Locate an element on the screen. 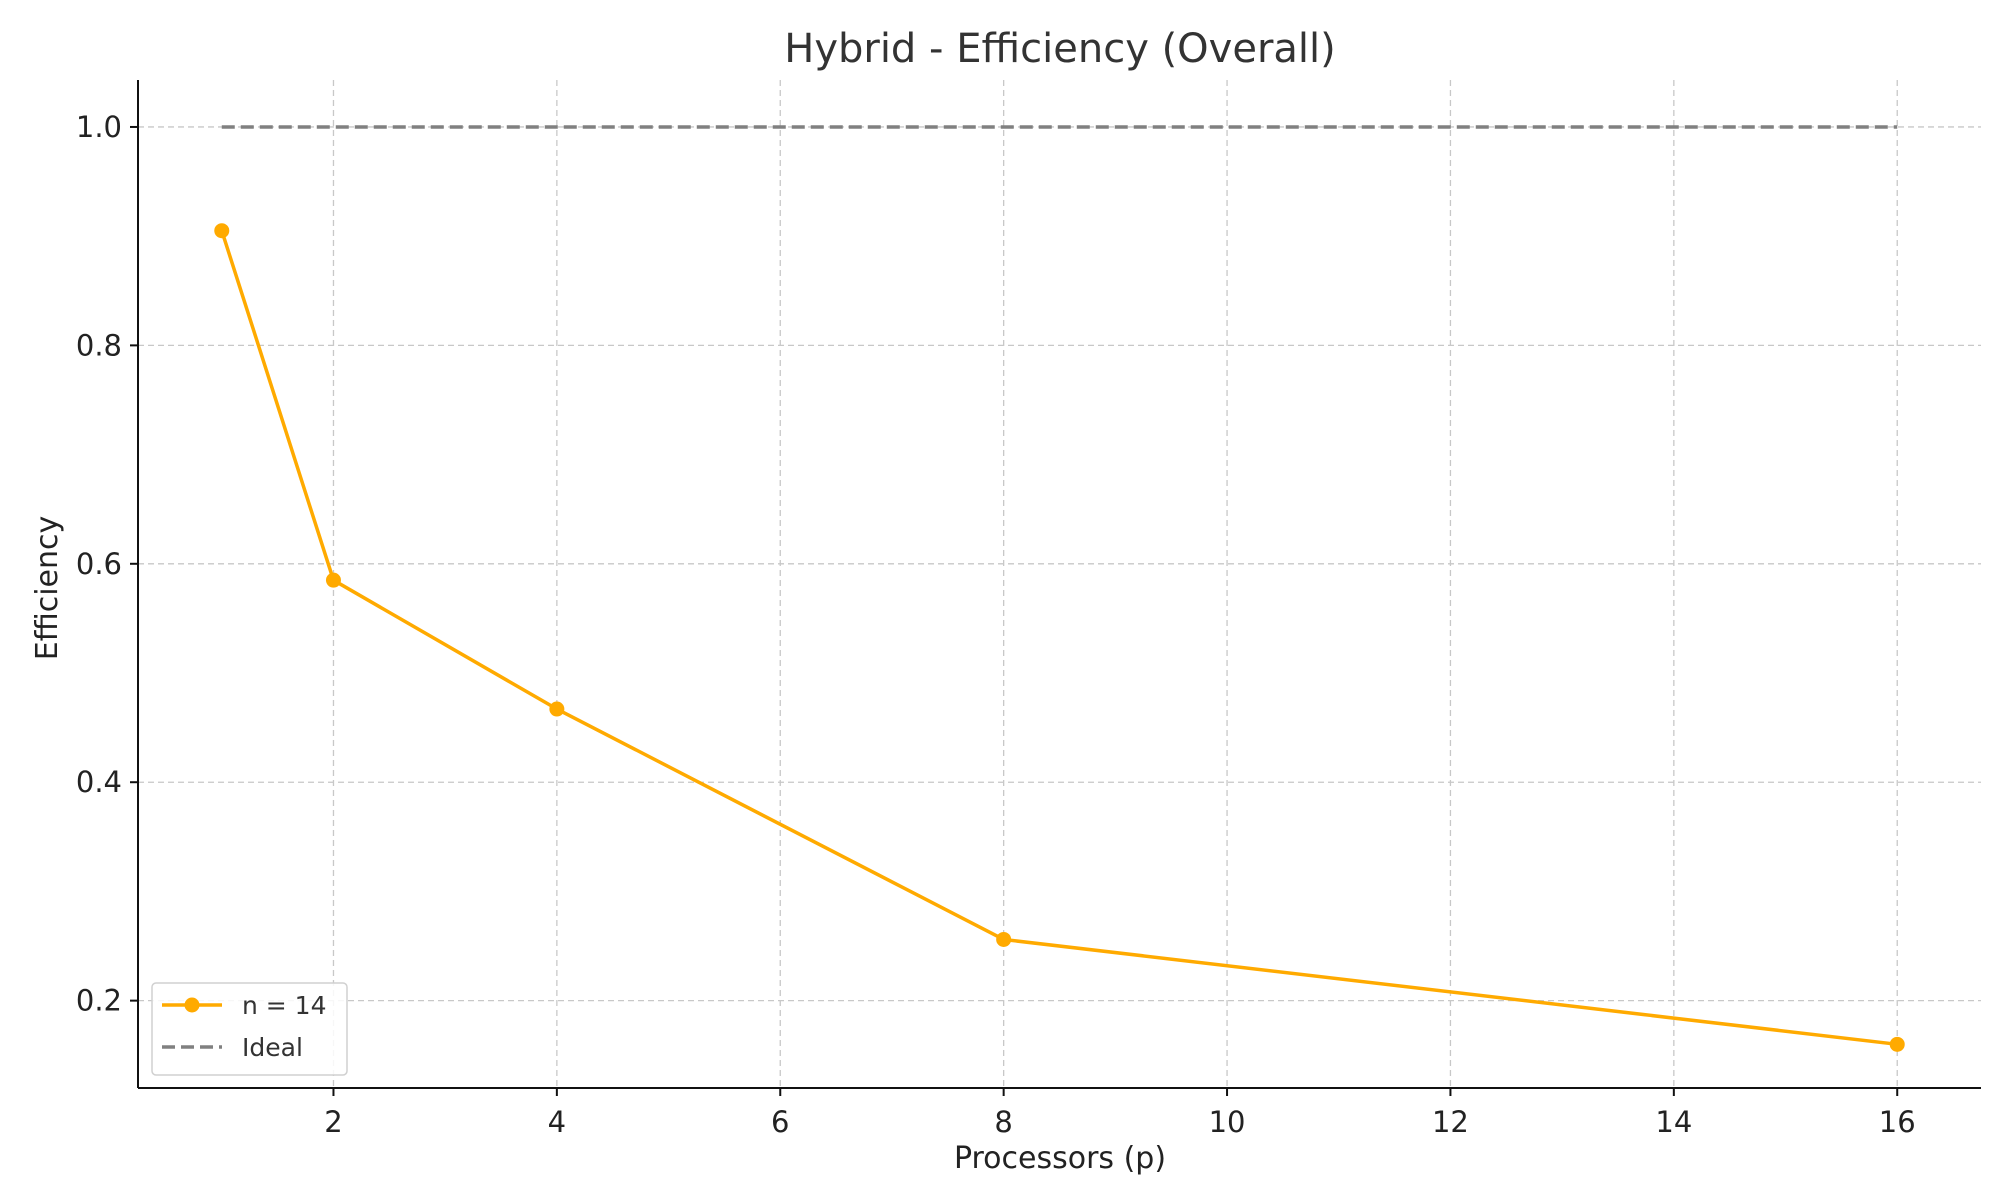 Image resolution: width=2000 pixels, height=1200 pixels. x-ticks: 2 4 6 8 10 12 14 16 is located at coordinates (1120, 1113).